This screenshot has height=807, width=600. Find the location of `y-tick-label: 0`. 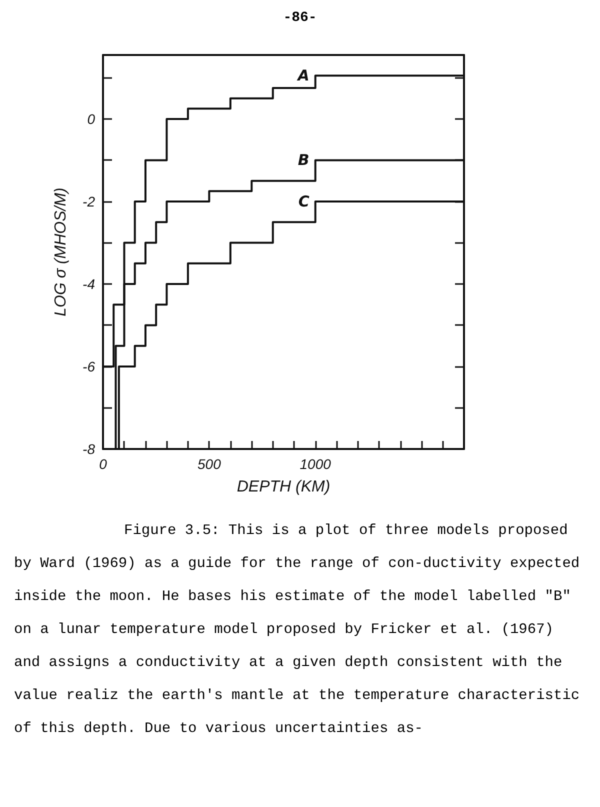

y-tick-label: 0 is located at coordinates (91, 118).